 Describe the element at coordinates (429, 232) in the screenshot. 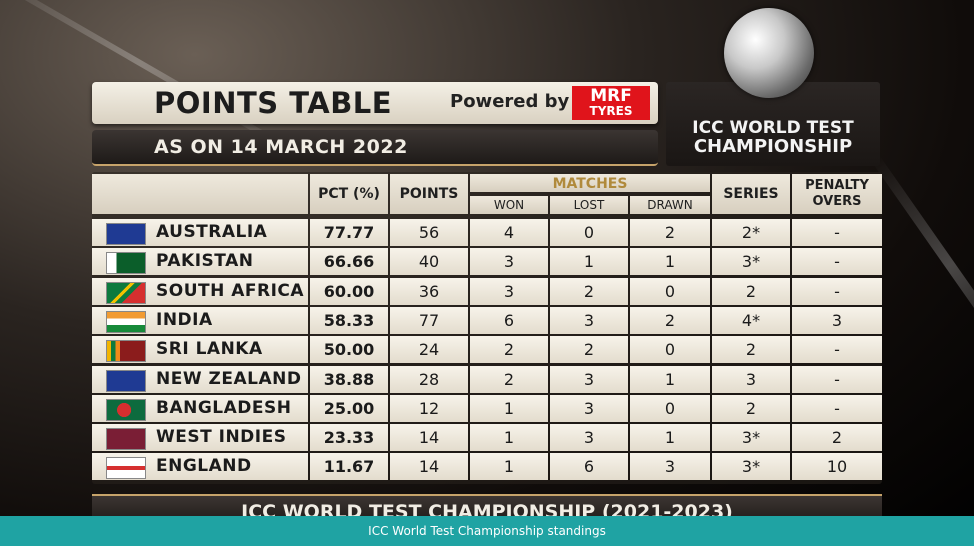

I see `points-cell: 56` at that location.